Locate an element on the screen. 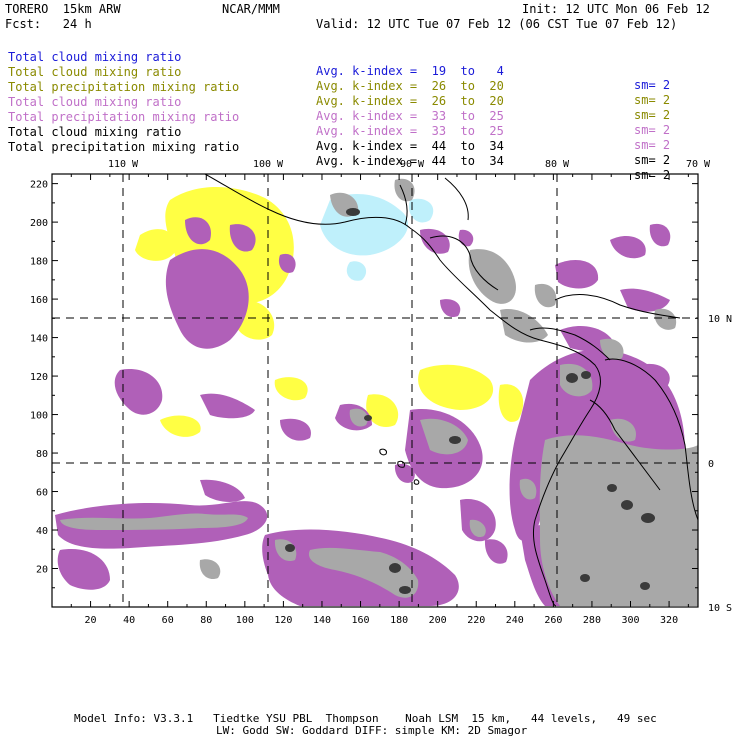 The image size is (740, 740). lon-label: 70 W is located at coordinates (698, 164).